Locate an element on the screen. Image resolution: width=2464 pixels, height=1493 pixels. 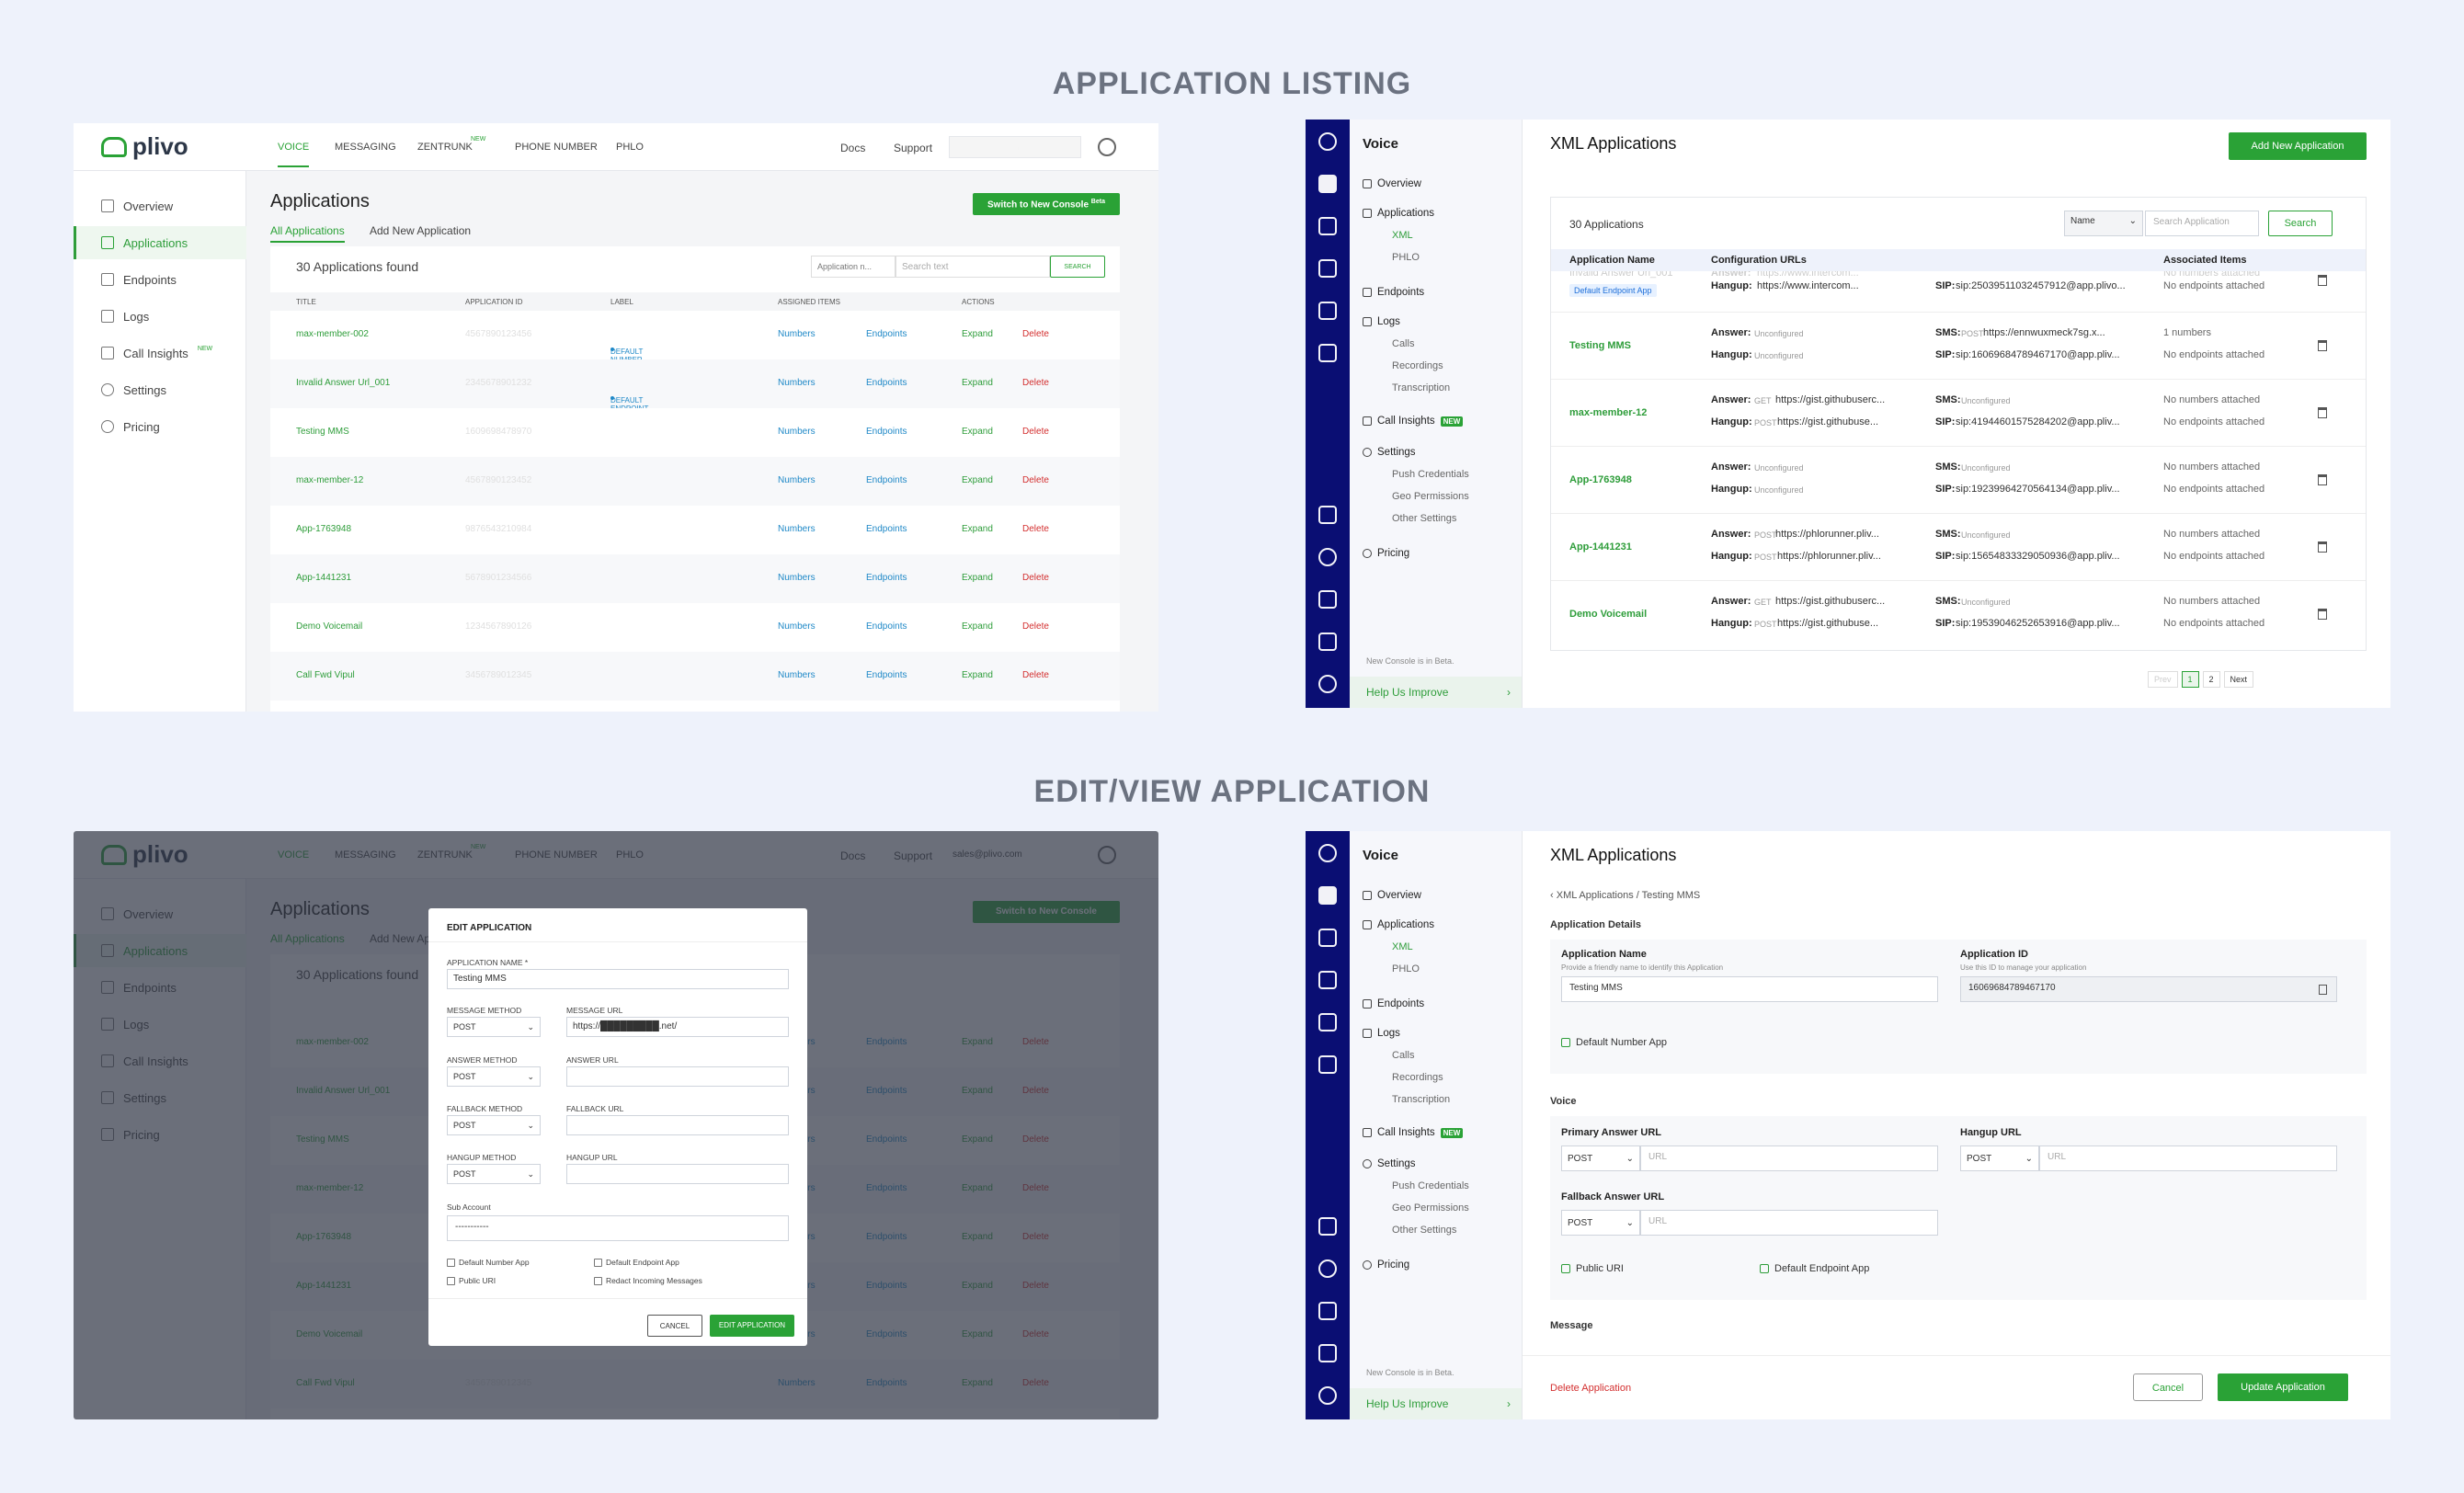
nav-settings: Settings is located at coordinates (1389, 1163).